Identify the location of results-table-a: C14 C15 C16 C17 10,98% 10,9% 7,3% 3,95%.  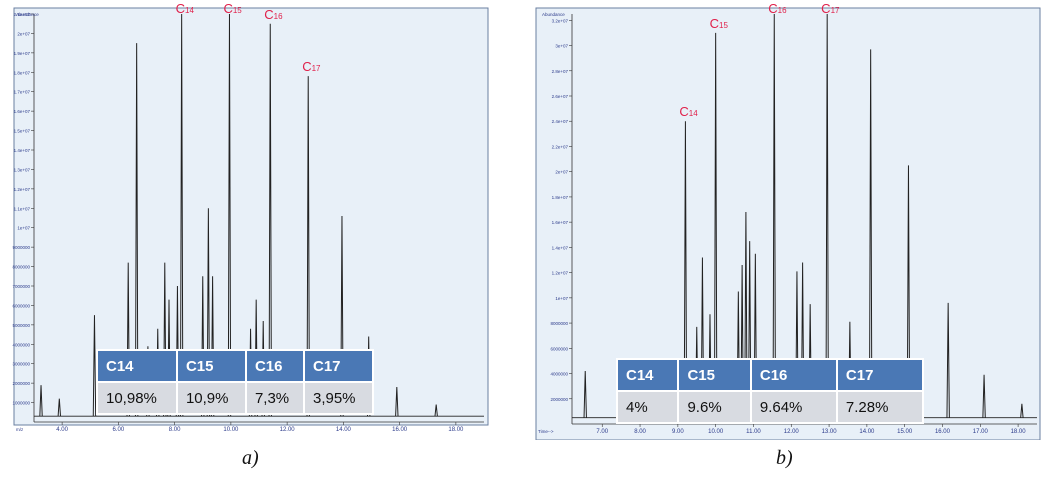
(235, 382).